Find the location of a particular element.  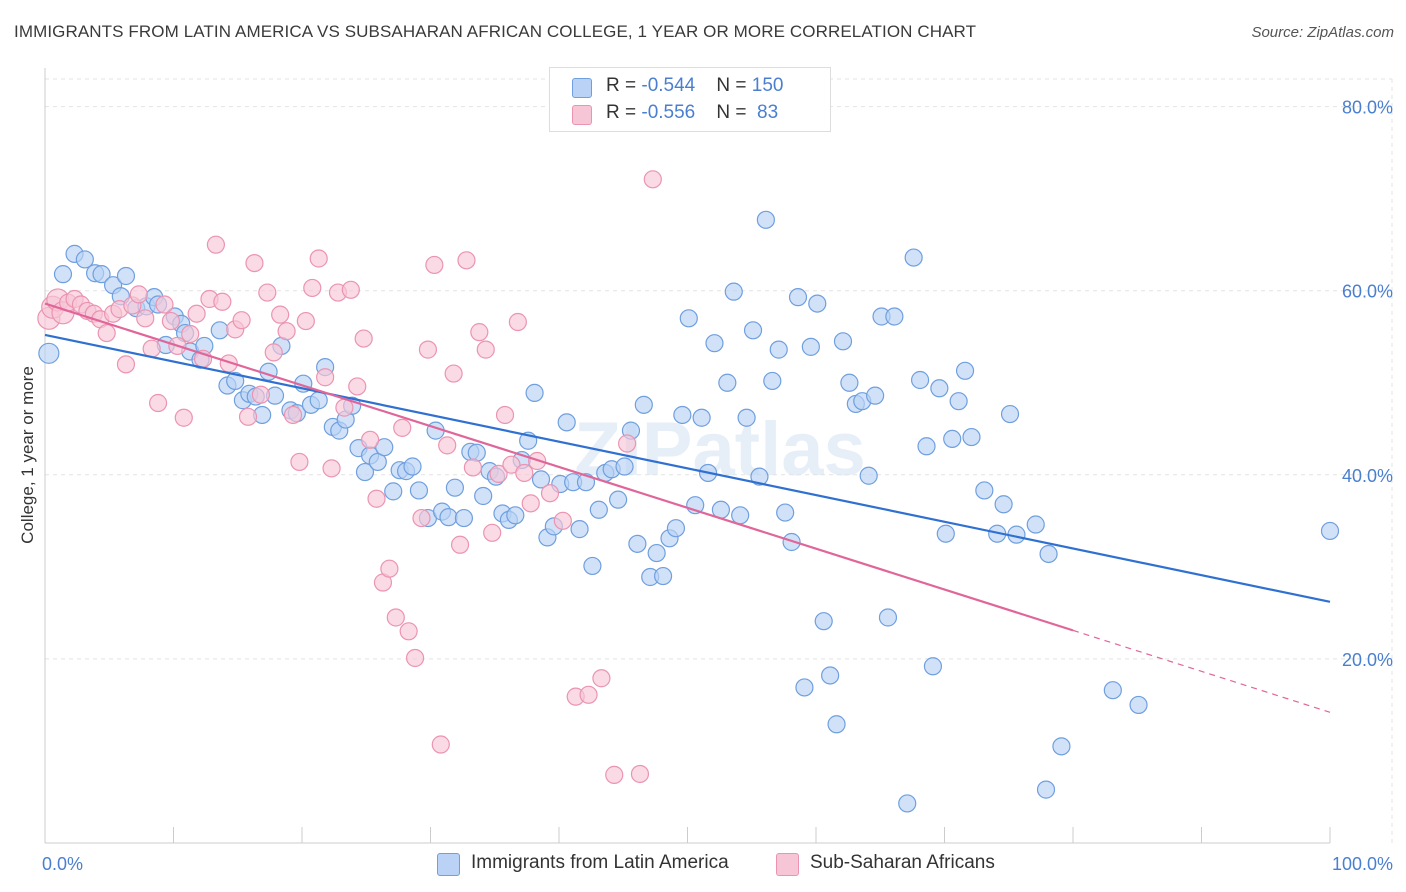

x-tick-label: 100.0% is located at coordinates (1362, 864).